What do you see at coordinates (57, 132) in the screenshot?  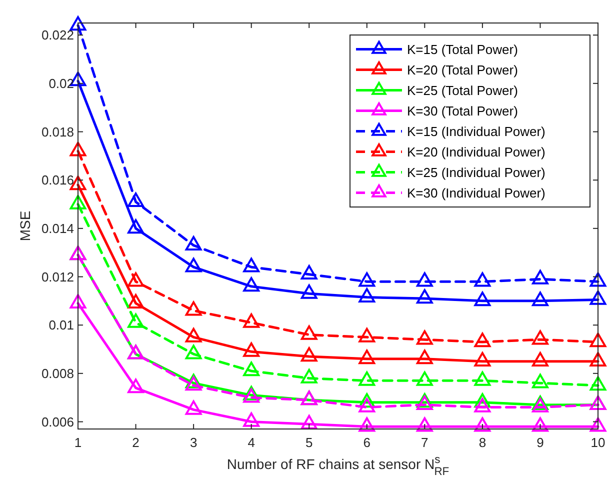 I see `y-tick-label: 0.018` at bounding box center [57, 132].